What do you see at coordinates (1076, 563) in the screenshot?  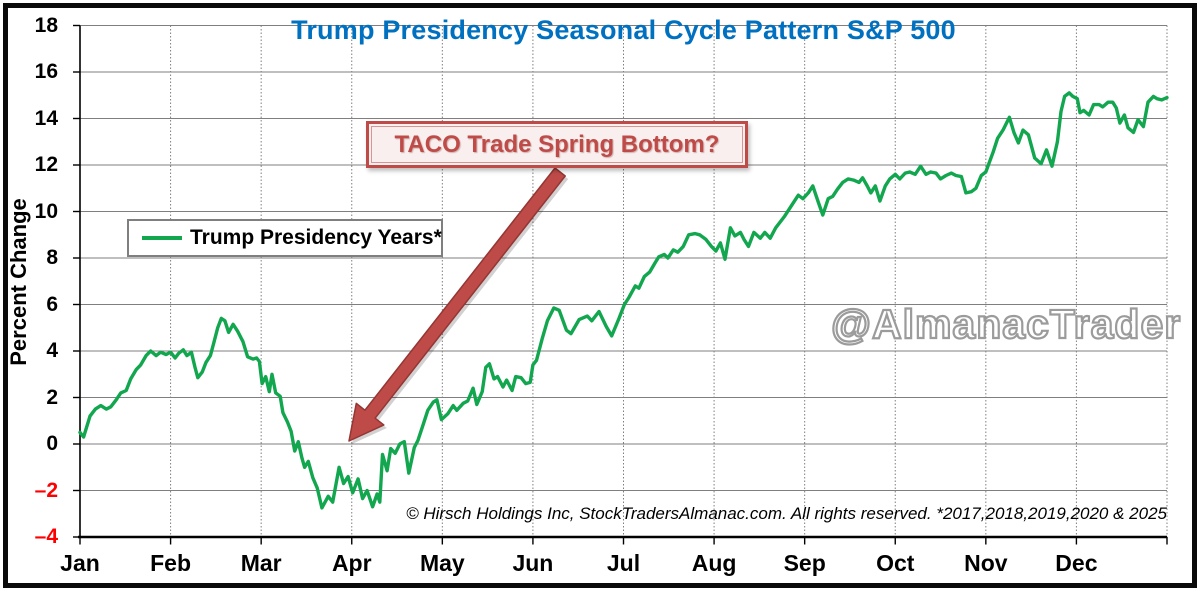 I see `x-tick-label: Dec` at bounding box center [1076, 563].